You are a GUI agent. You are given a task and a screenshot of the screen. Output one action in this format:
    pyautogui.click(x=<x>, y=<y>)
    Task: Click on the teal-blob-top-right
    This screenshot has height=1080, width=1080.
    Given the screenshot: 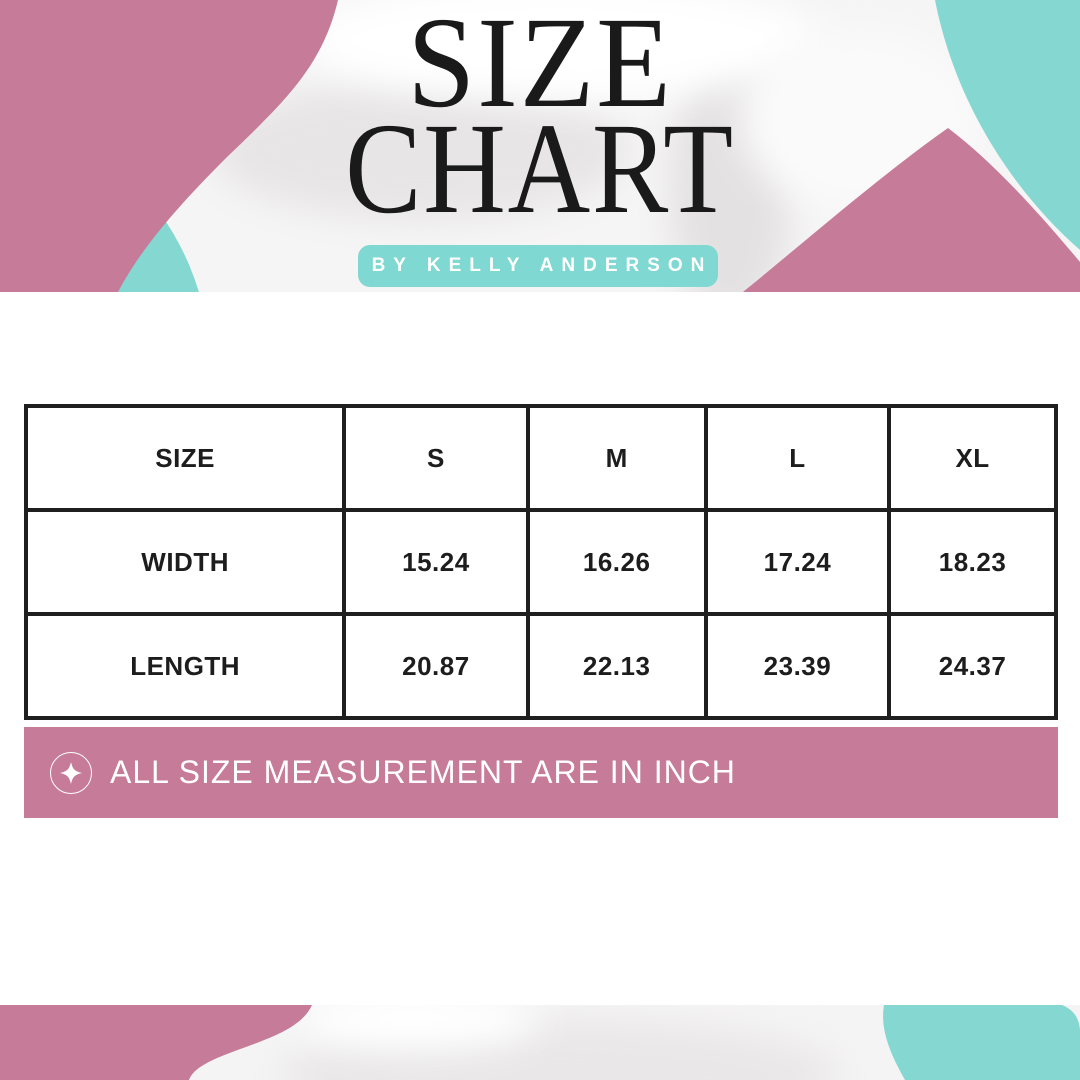 What is the action you would take?
    pyautogui.click(x=1007, y=125)
    